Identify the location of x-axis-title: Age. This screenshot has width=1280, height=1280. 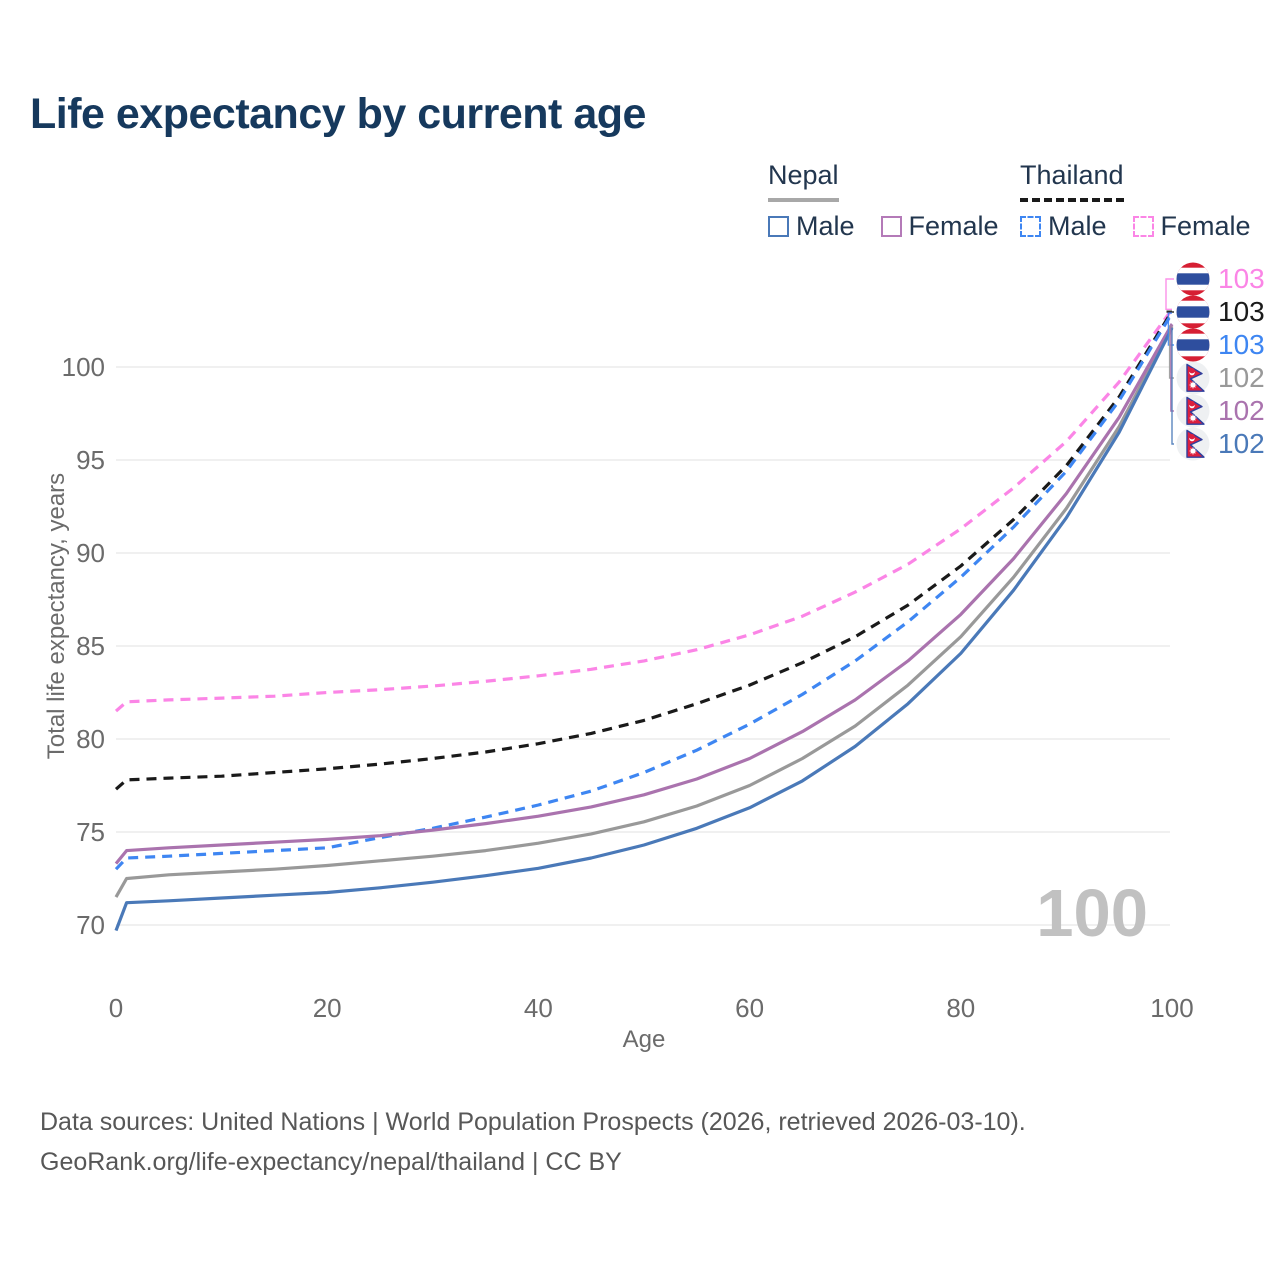
(644, 1039).